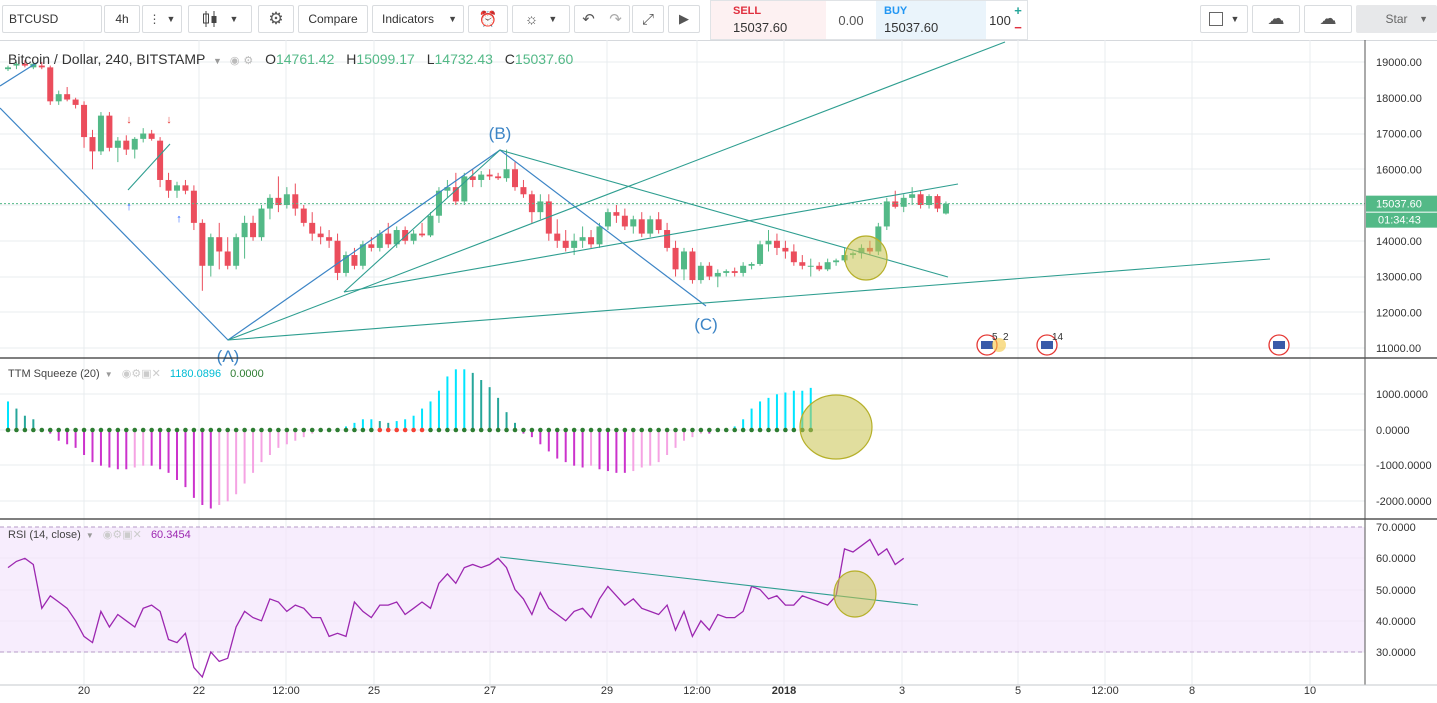 The height and width of the screenshot is (703, 1437). I want to click on time-tick-label: 10, so click(1310, 691).